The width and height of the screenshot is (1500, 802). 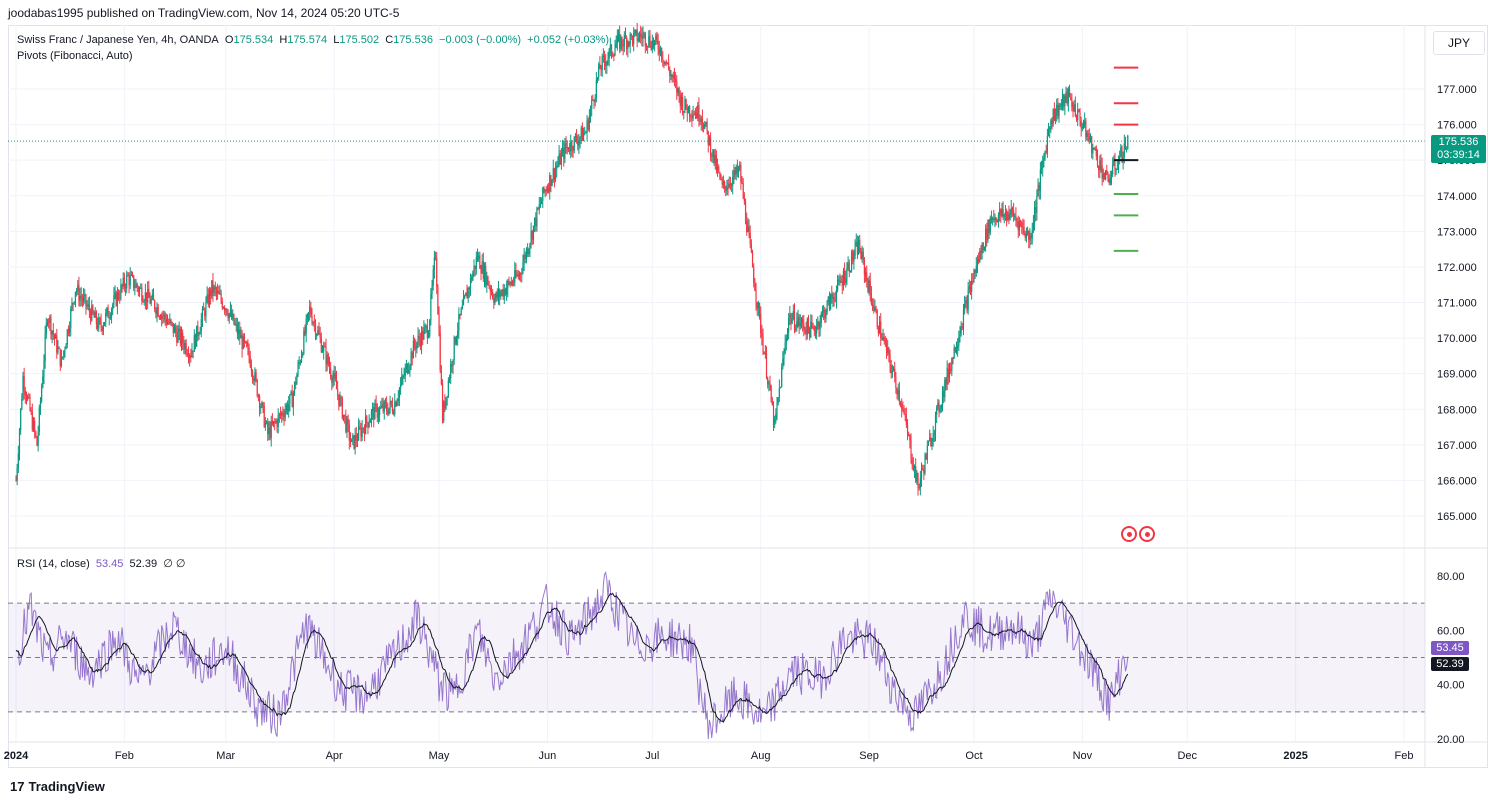 What do you see at coordinates (1138, 534) in the screenshot?
I see `event-markers` at bounding box center [1138, 534].